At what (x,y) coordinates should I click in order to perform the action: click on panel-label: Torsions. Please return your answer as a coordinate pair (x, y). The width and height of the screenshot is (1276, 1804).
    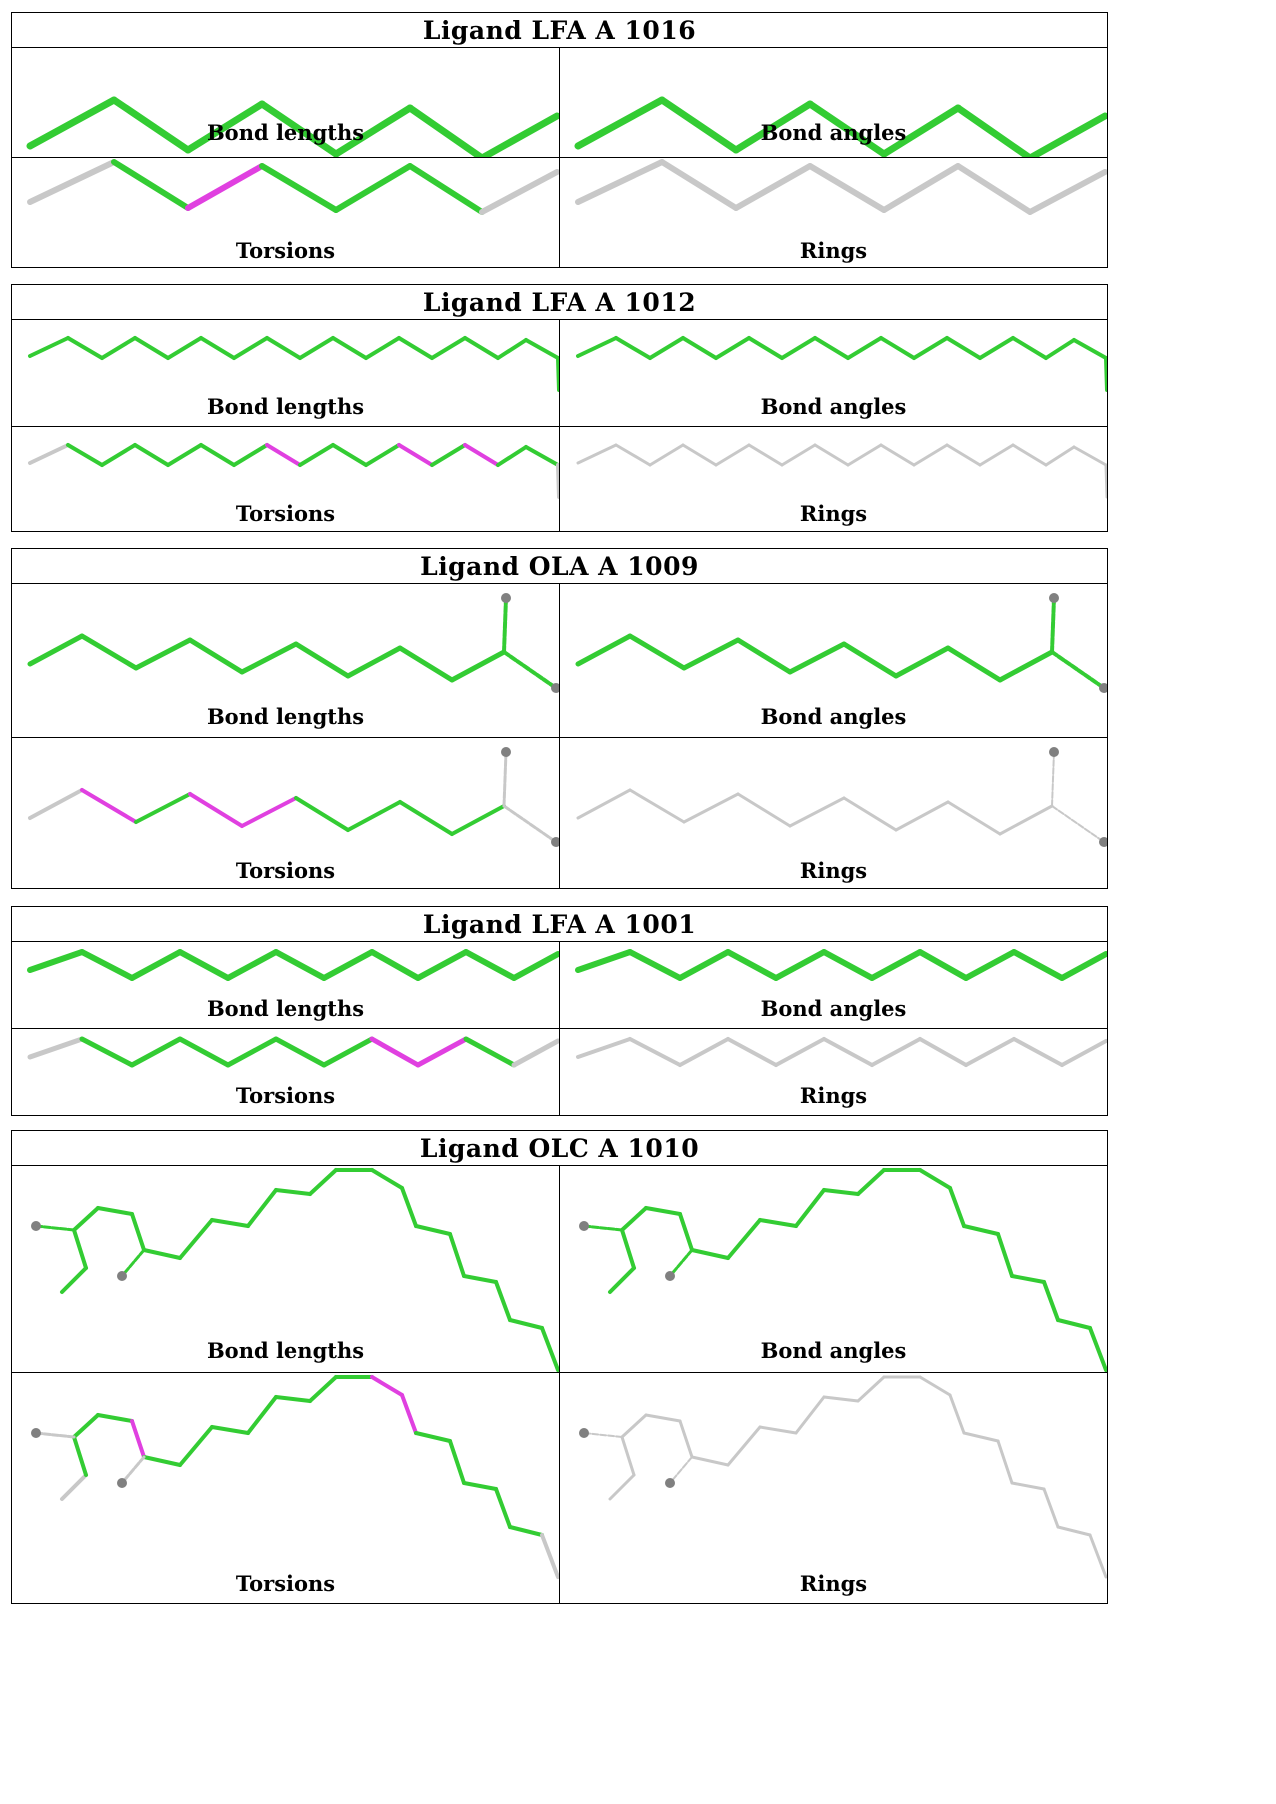
    Looking at the image, I should click on (285, 250).